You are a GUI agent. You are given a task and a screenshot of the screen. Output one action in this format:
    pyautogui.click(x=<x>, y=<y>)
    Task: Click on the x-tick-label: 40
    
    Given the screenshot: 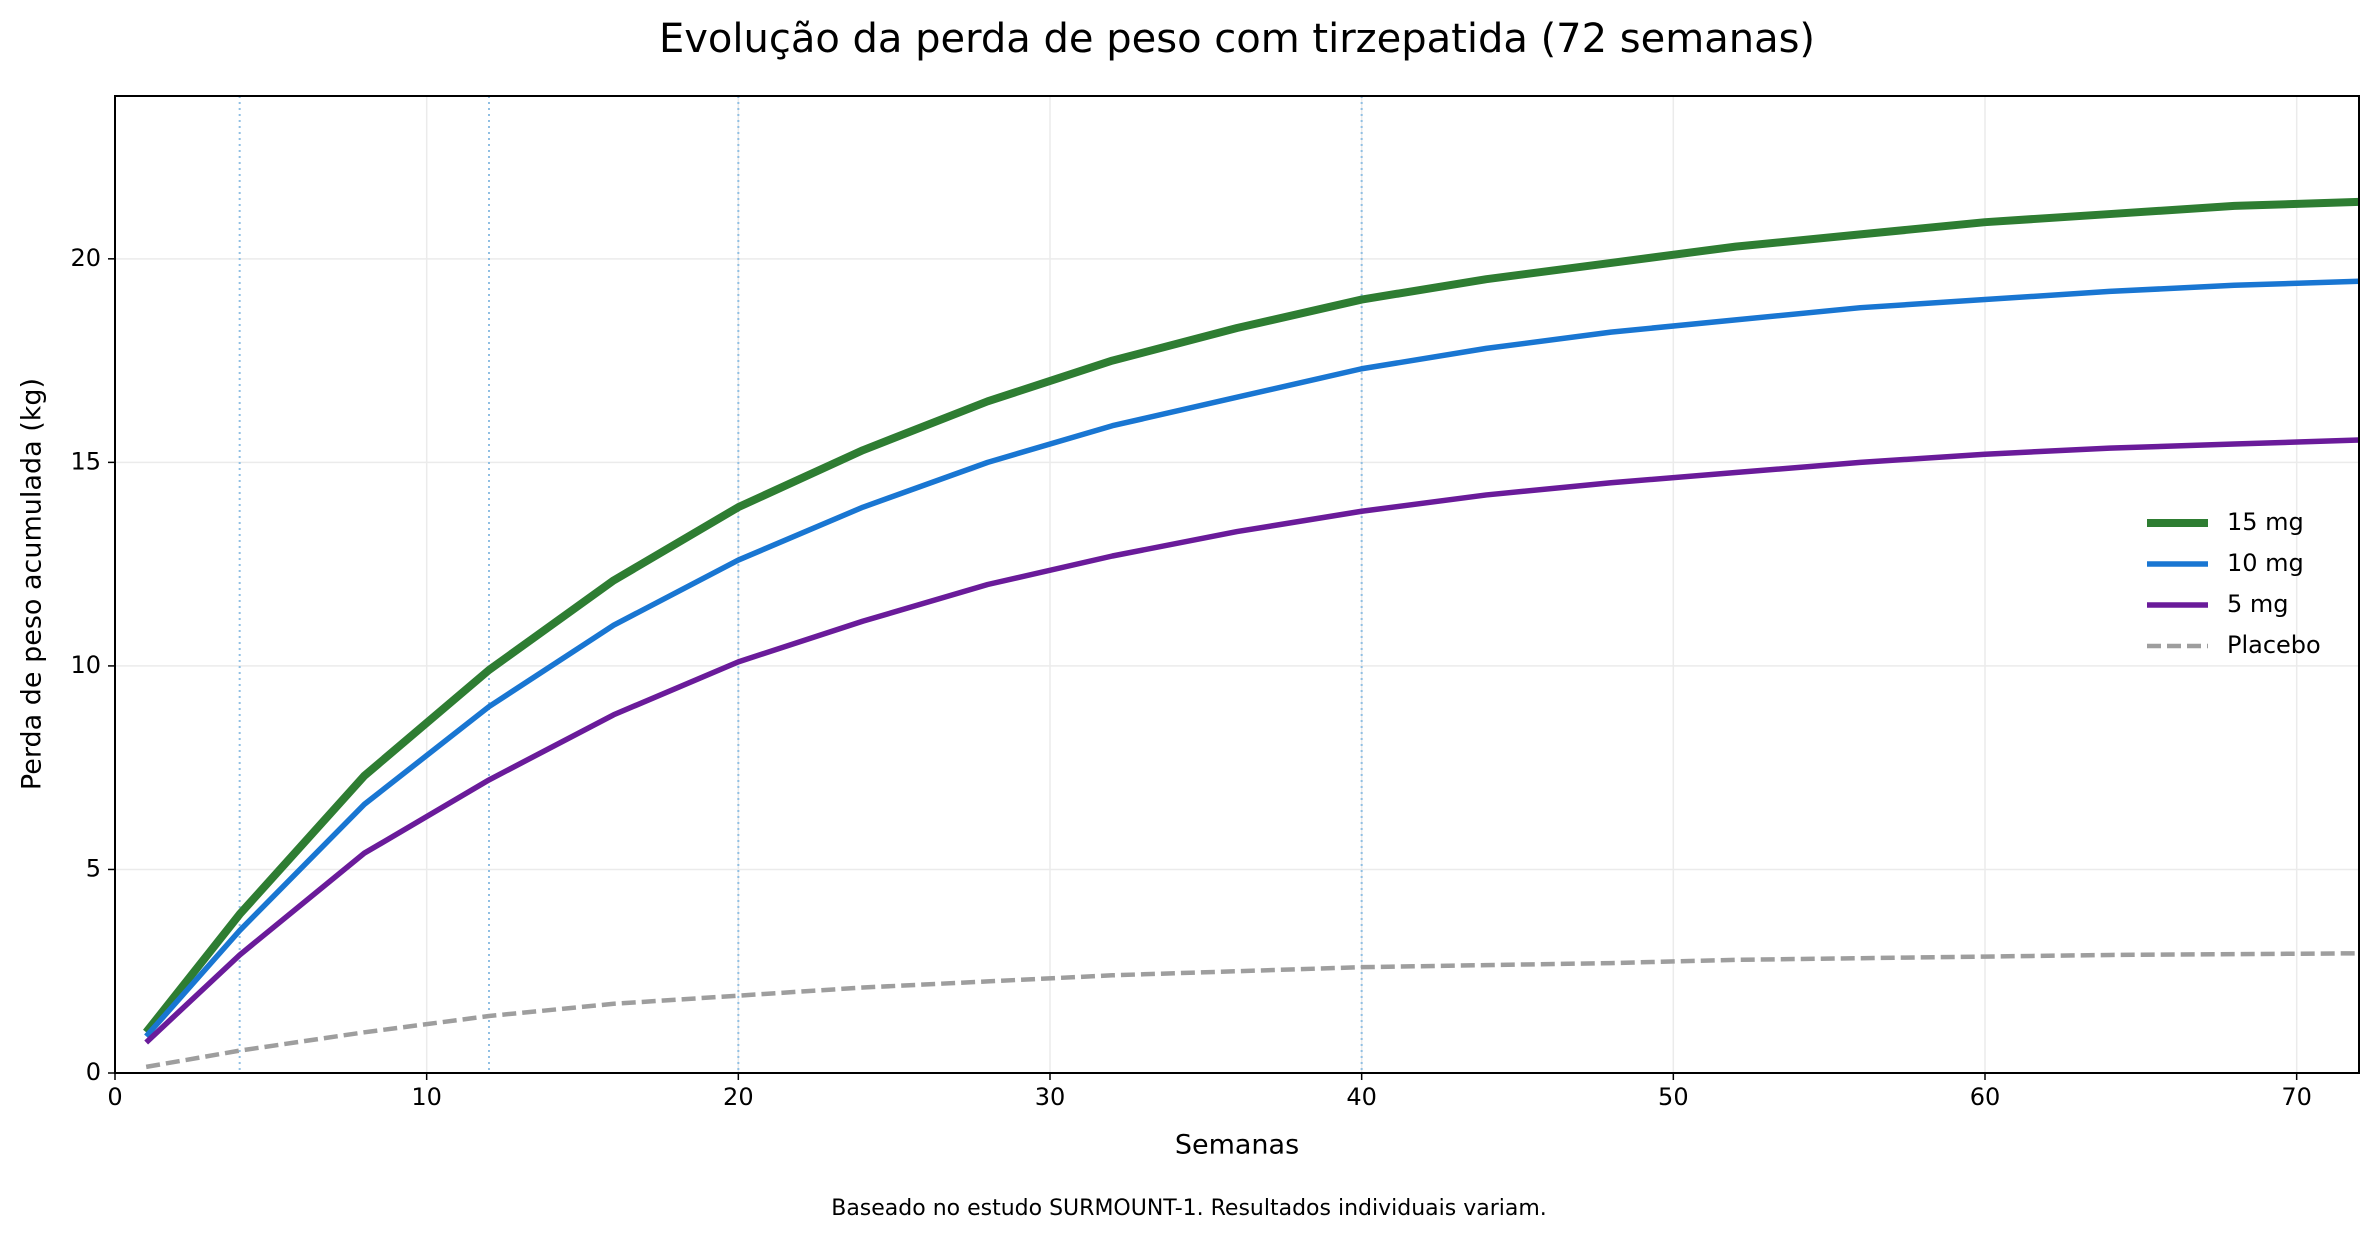 What is the action you would take?
    pyautogui.click(x=1361, y=1097)
    